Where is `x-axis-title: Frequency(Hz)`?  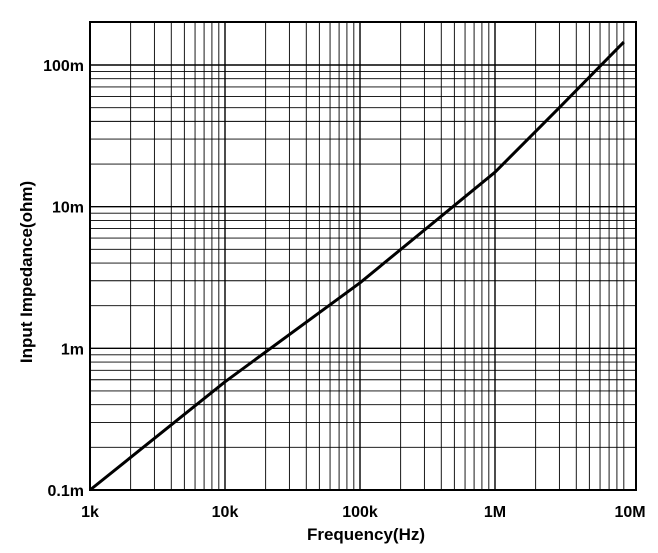
x-axis-title: Frequency(Hz) is located at coordinates (366, 534).